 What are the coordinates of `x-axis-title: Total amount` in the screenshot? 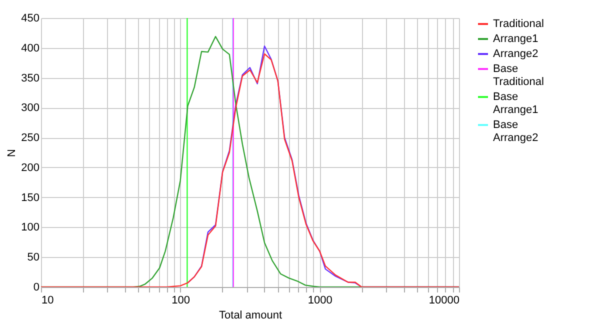 It's located at (250, 316).